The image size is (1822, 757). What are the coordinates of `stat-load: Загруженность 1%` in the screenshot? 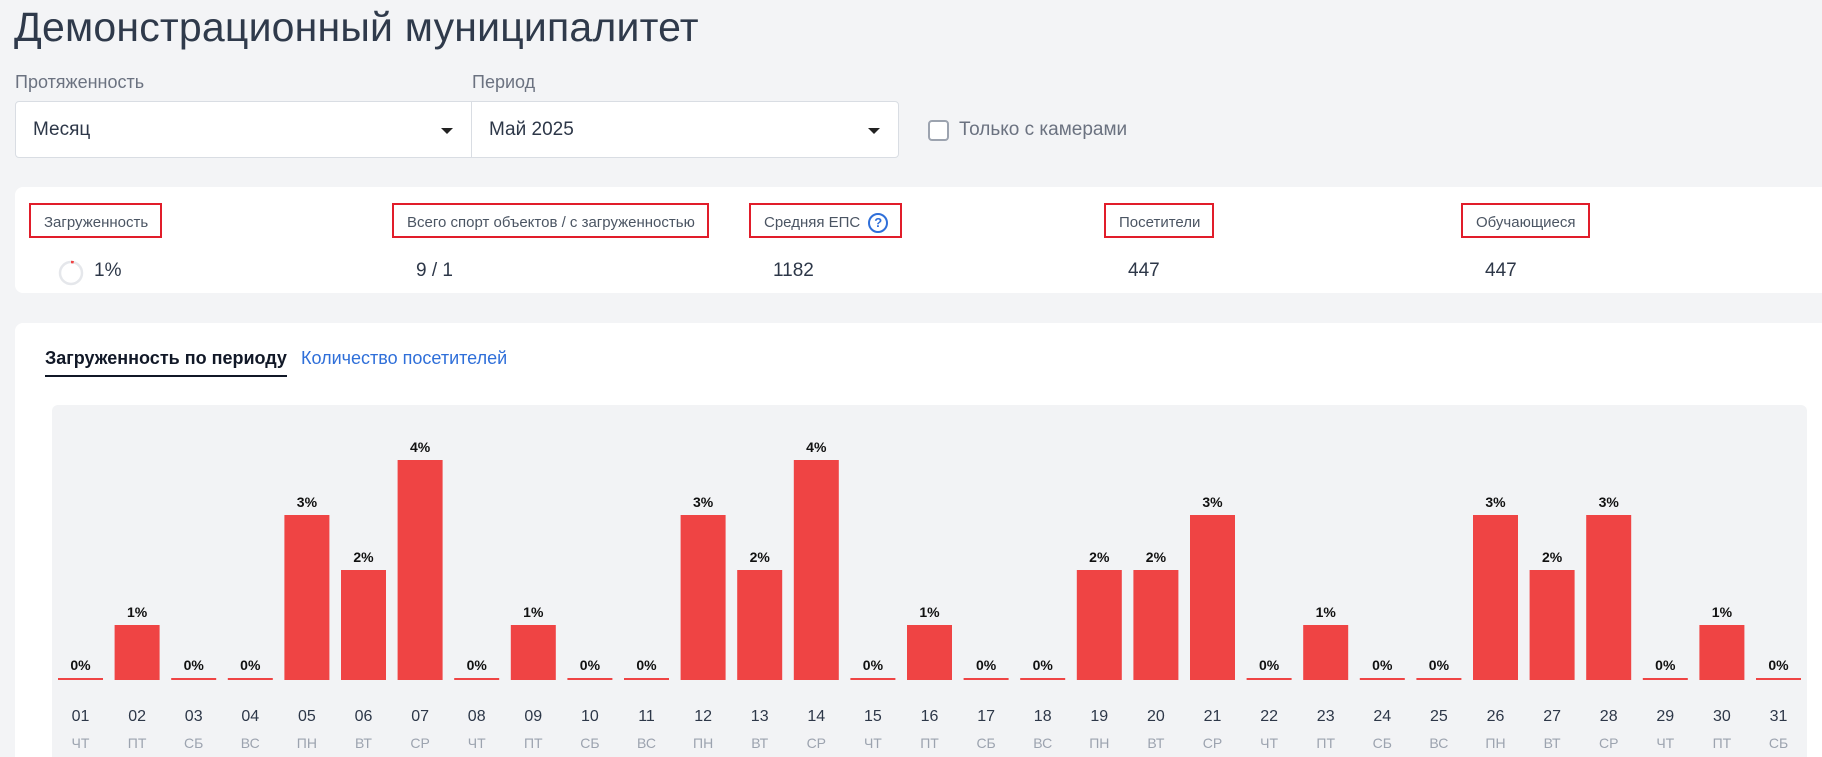 It's located at (96, 244).